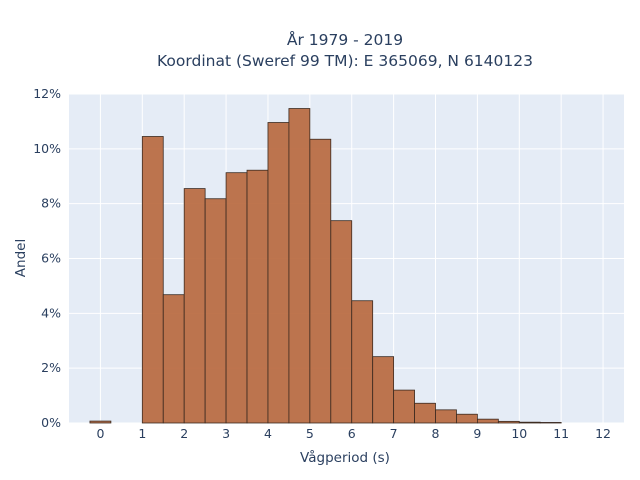 The height and width of the screenshot is (480, 640). Describe the element at coordinates (51, 312) in the screenshot. I see `y-tick-label: 4%` at that location.